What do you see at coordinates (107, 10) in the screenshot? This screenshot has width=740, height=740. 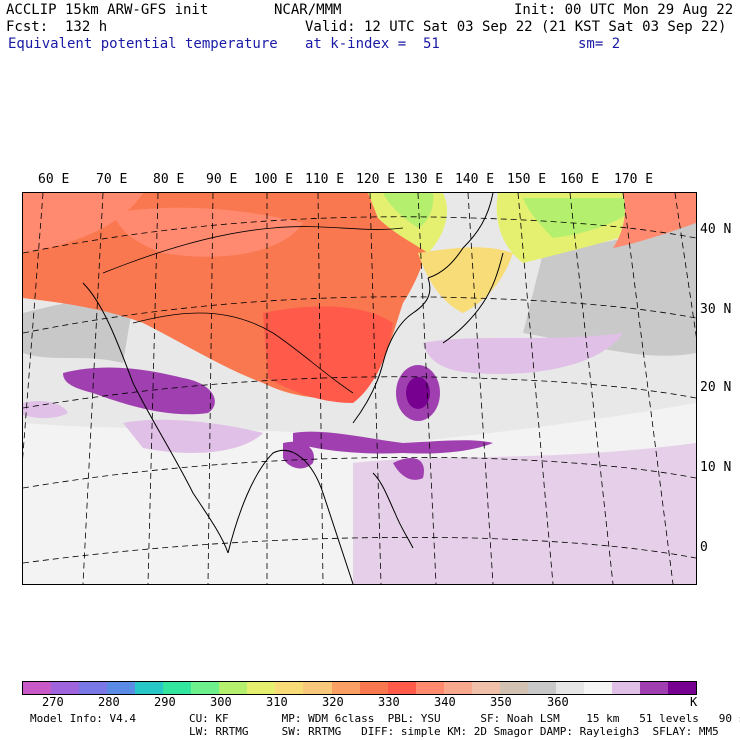 I see `model-title: ACCLIP 15km ARW-GFS init` at bounding box center [107, 10].